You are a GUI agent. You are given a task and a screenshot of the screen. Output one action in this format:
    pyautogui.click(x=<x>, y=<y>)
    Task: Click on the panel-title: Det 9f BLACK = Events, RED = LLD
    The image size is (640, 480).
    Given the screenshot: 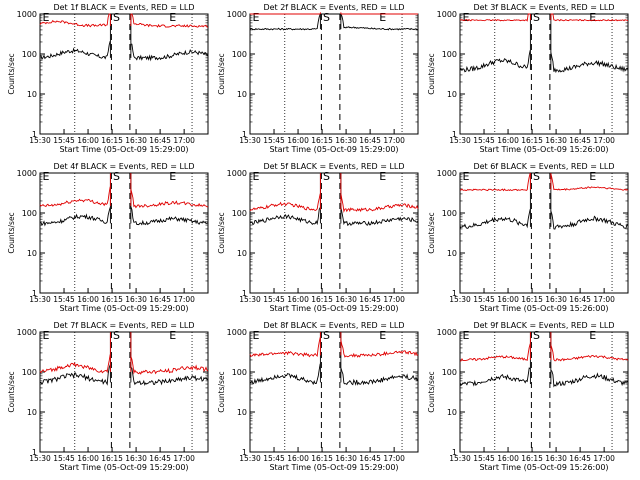 What is the action you would take?
    pyautogui.click(x=543, y=325)
    